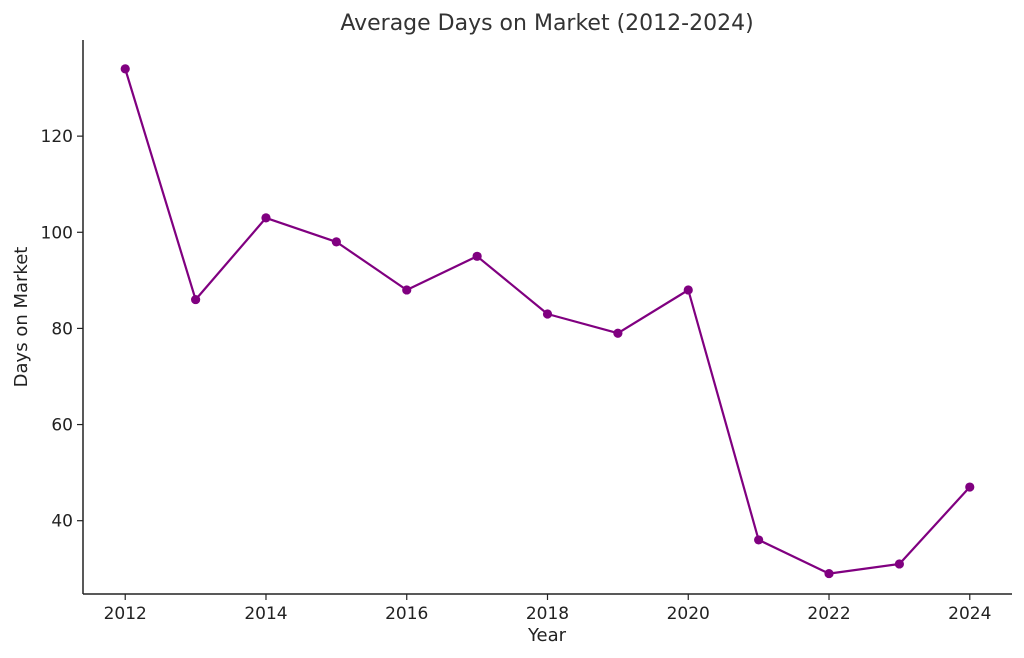 The image size is (1024, 658). Describe the element at coordinates (62, 522) in the screenshot. I see `y-tick-label: 40` at that location.